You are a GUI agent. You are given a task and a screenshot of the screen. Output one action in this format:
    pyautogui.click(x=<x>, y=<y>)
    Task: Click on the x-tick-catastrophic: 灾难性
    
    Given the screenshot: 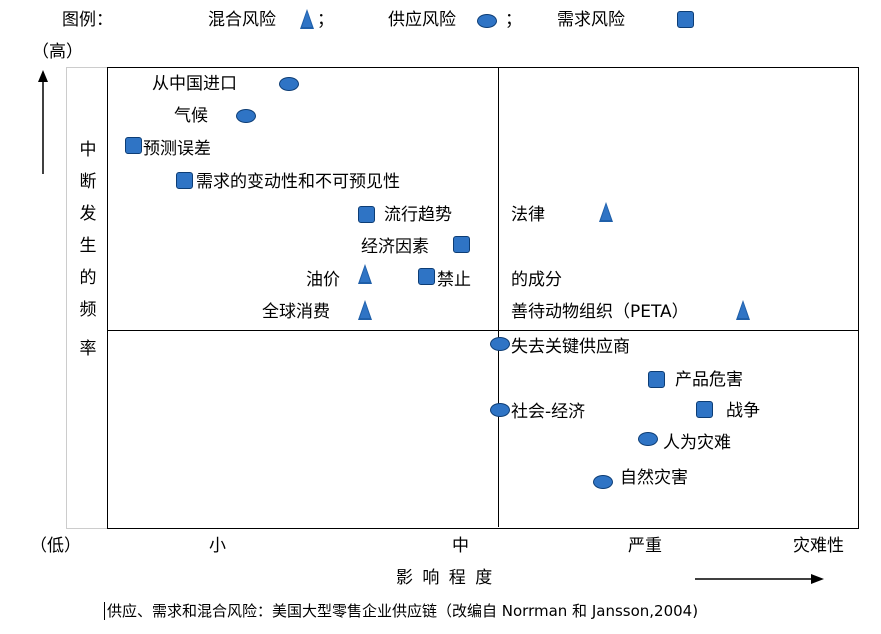 What is the action you would take?
    pyautogui.click(x=818, y=546)
    